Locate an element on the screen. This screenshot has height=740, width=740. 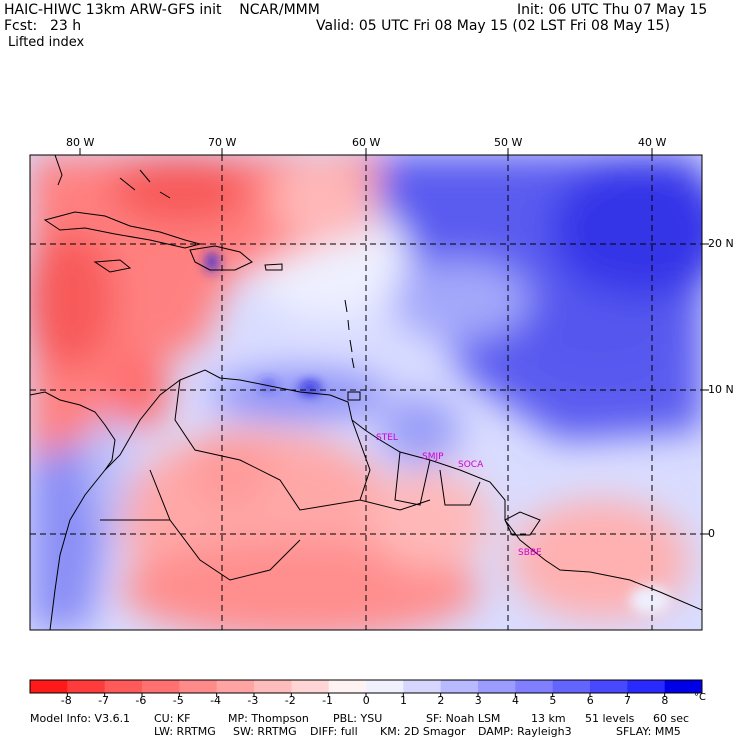
model-info-km: KM: 2D Smagor is located at coordinates (423, 731).